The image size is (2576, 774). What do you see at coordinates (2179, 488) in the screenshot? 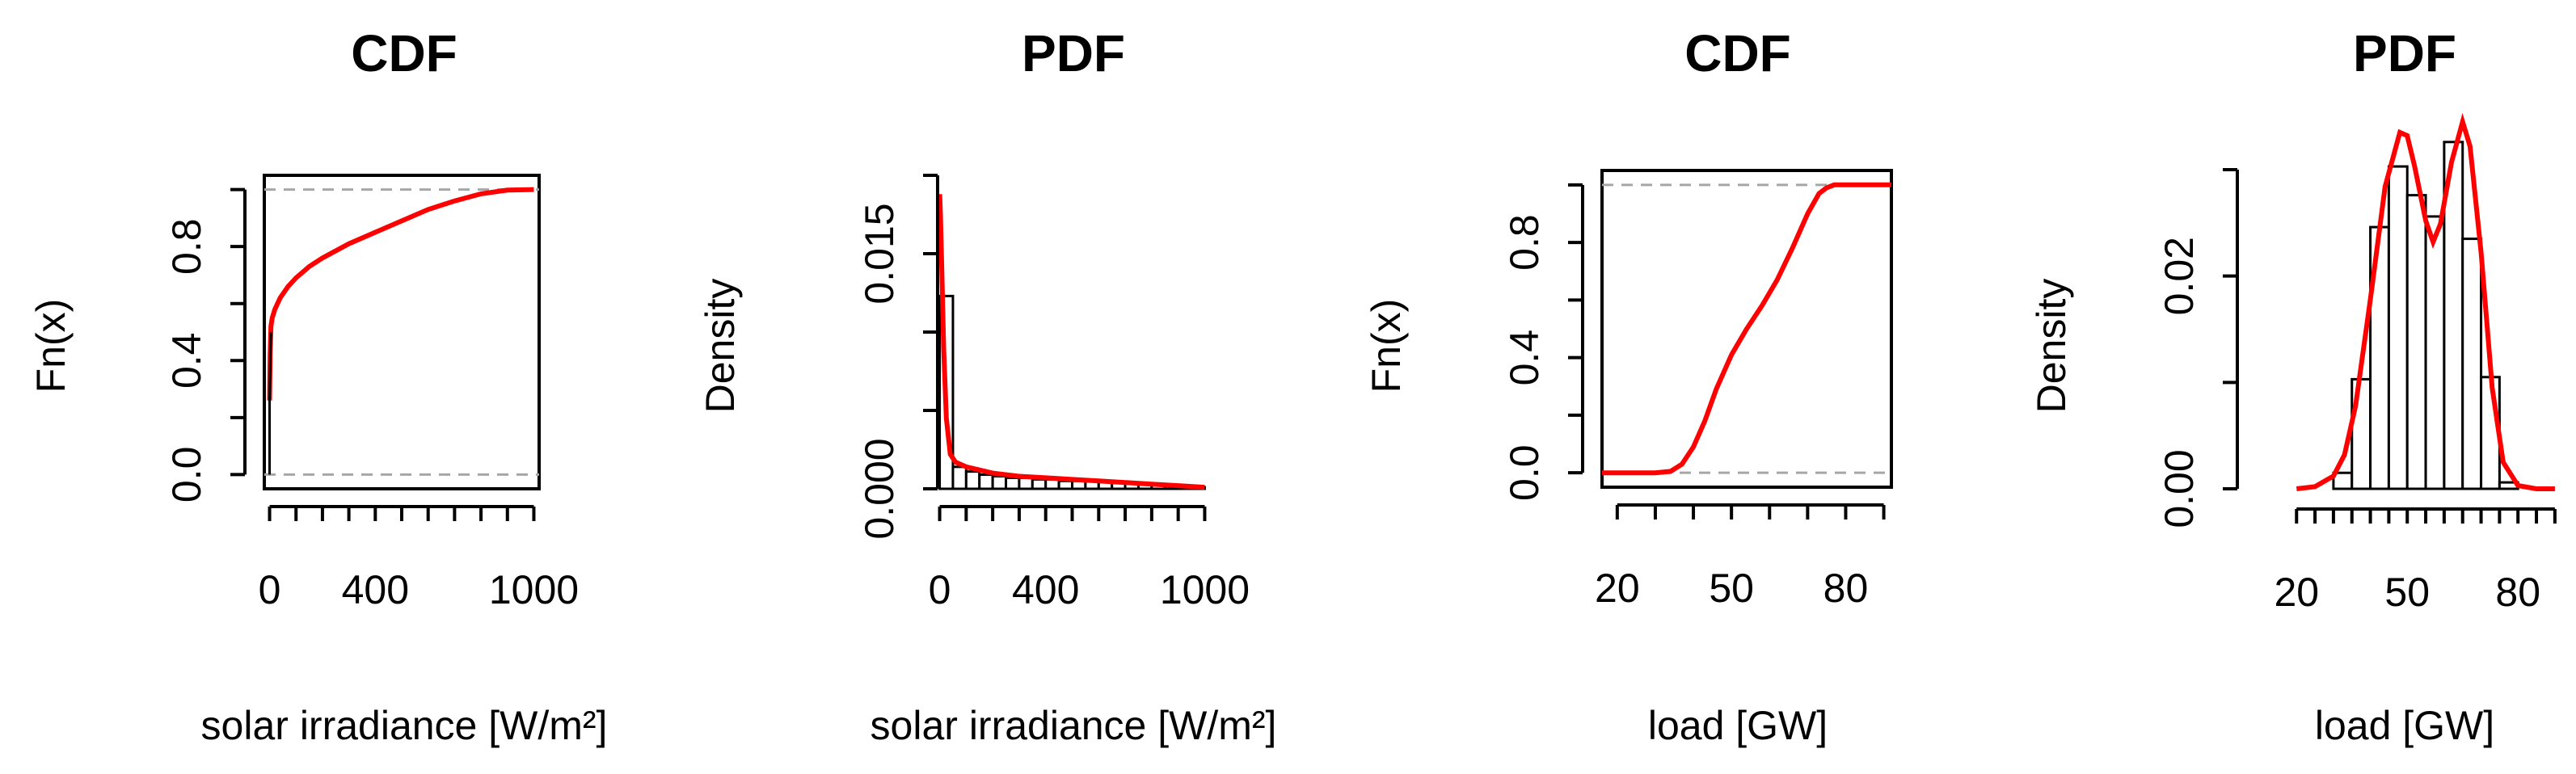
I see `y-tick-label: 0.00` at bounding box center [2179, 488].